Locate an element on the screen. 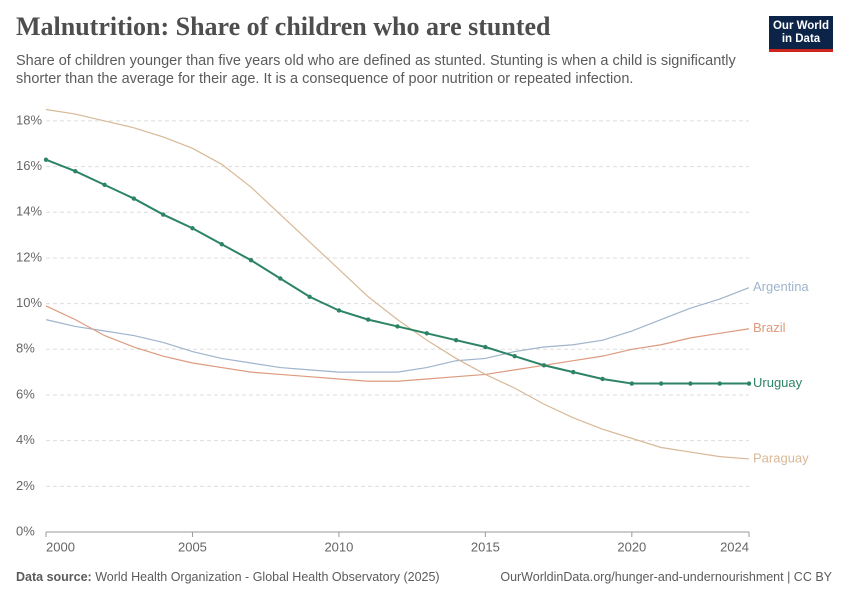 Image resolution: width=850 pixels, height=600 pixels. logo-line: in Data is located at coordinates (801, 39).